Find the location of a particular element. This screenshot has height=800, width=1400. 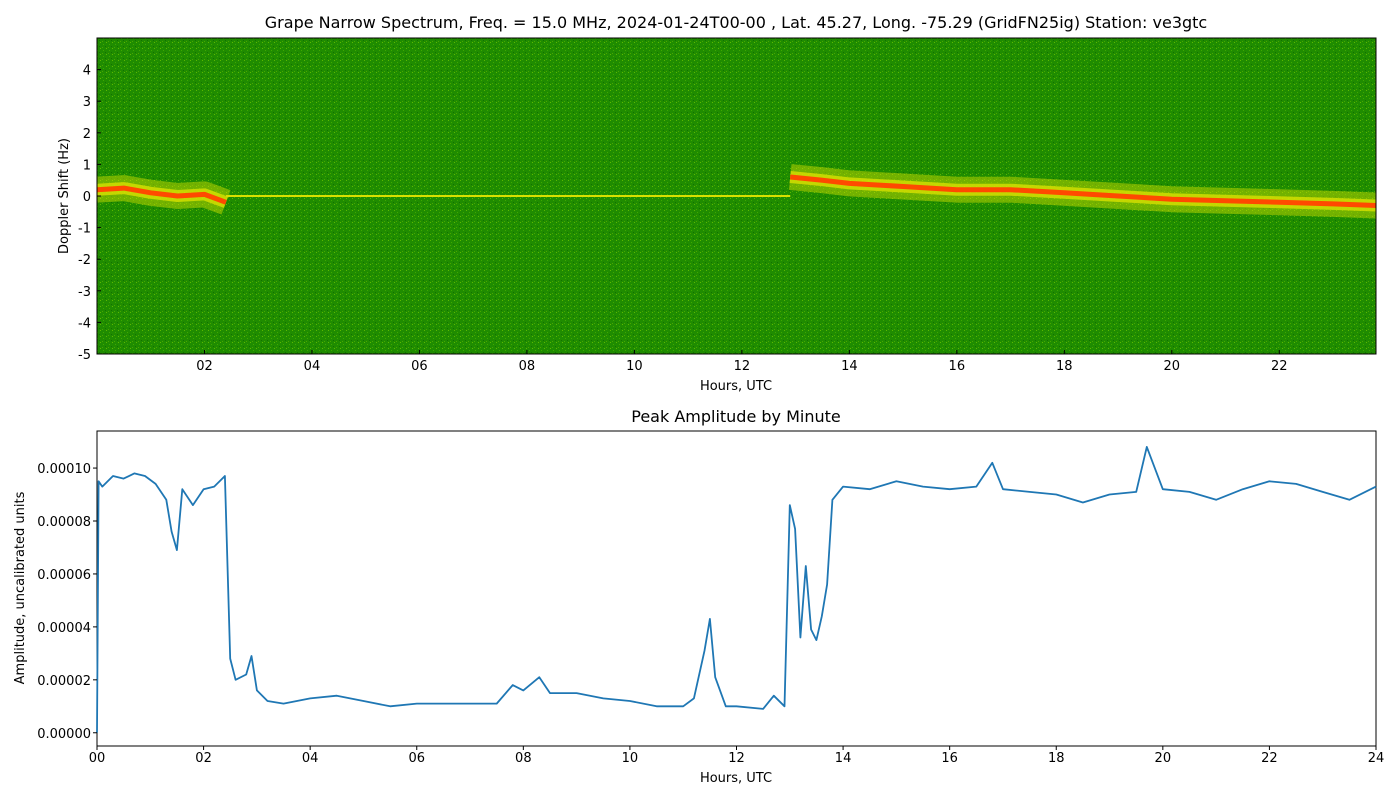

amplitude-x-tick-label: 24 is located at coordinates (1376, 758).